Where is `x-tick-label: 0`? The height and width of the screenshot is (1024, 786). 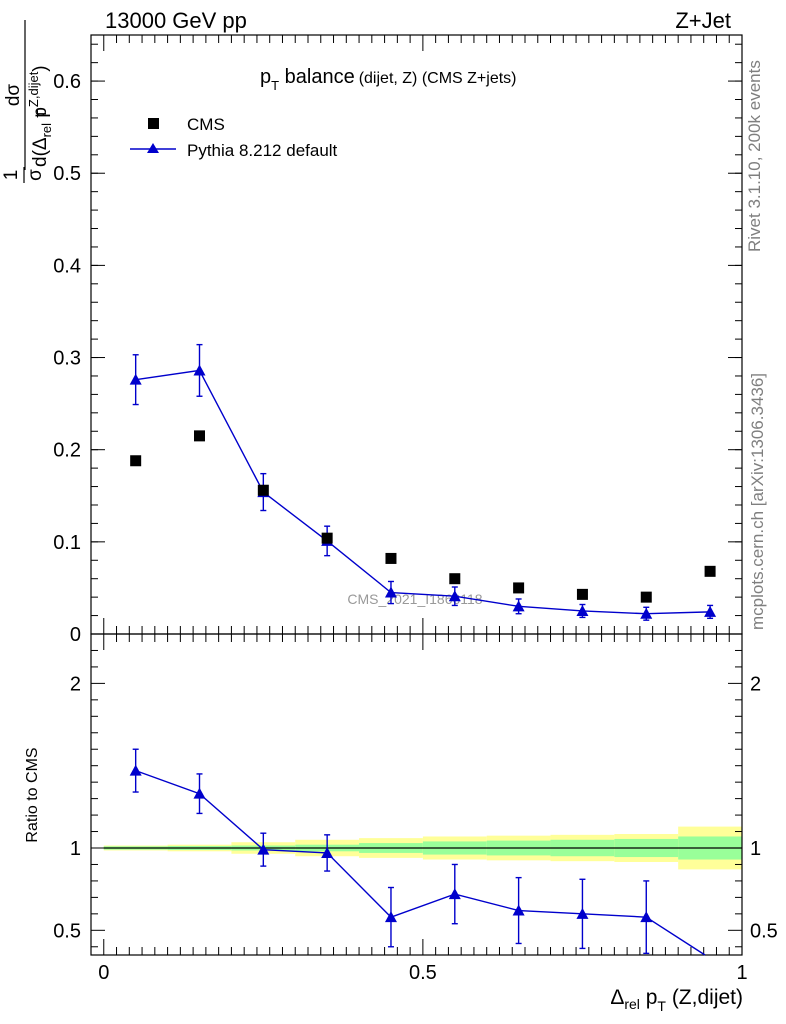
x-tick-label: 0 is located at coordinates (103, 973).